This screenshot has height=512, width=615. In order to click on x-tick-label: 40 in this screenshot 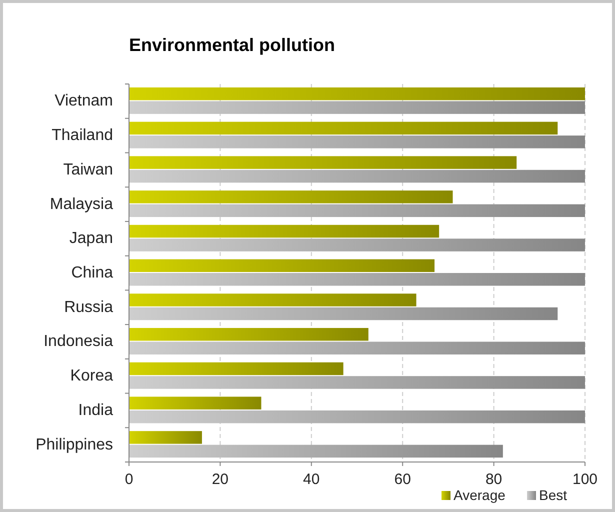, I will do `click(311, 479)`.